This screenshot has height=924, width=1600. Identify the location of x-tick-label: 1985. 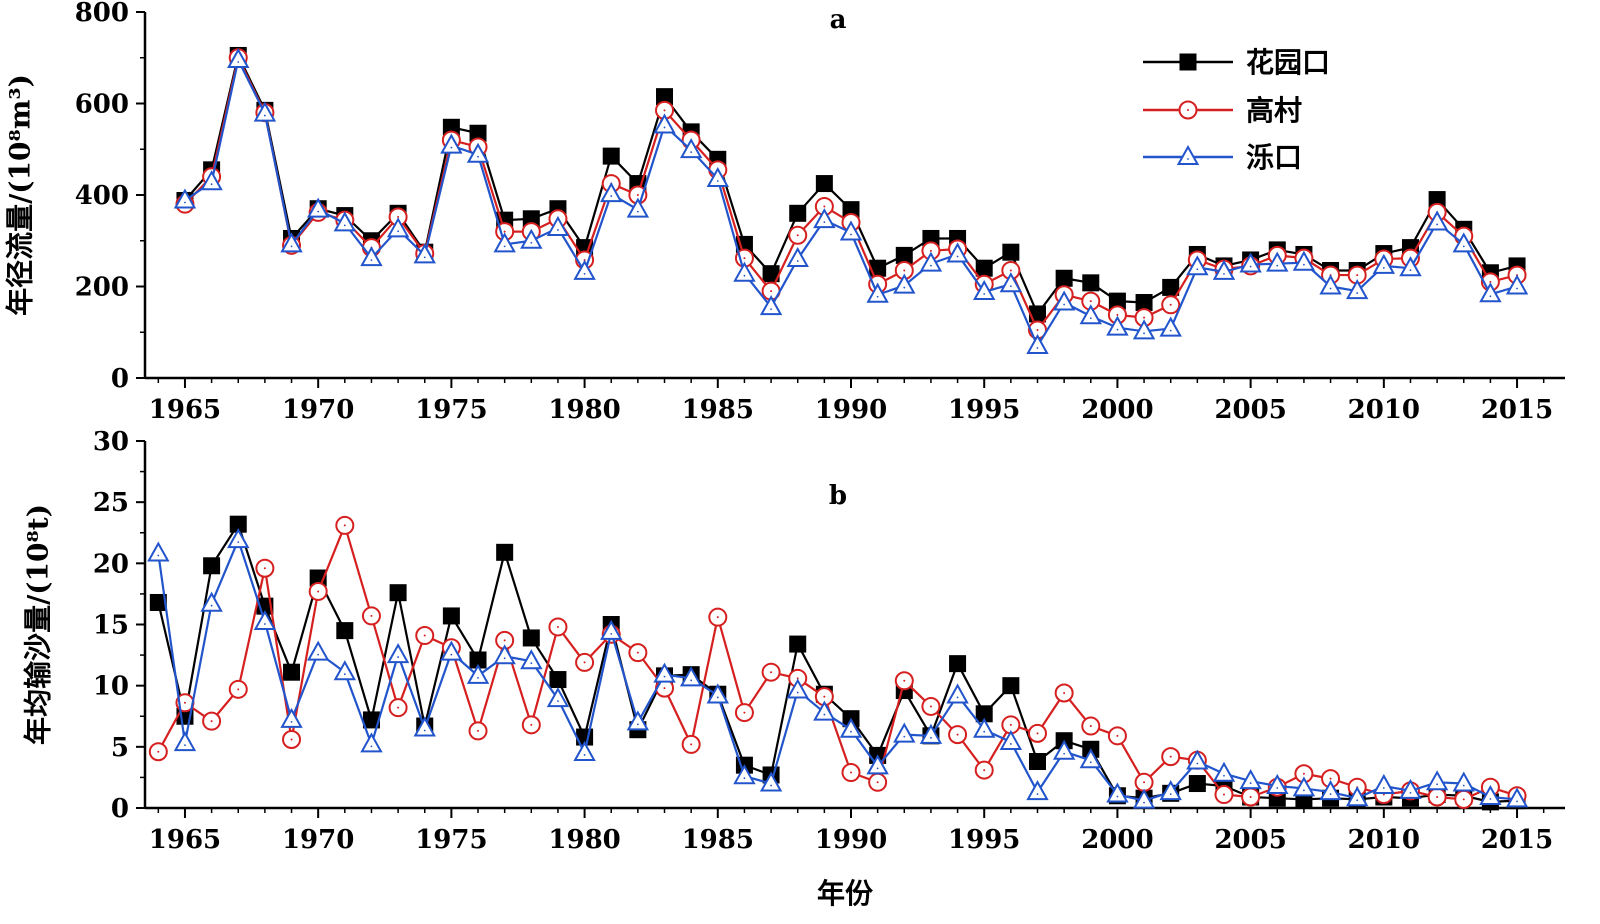
(718, 840).